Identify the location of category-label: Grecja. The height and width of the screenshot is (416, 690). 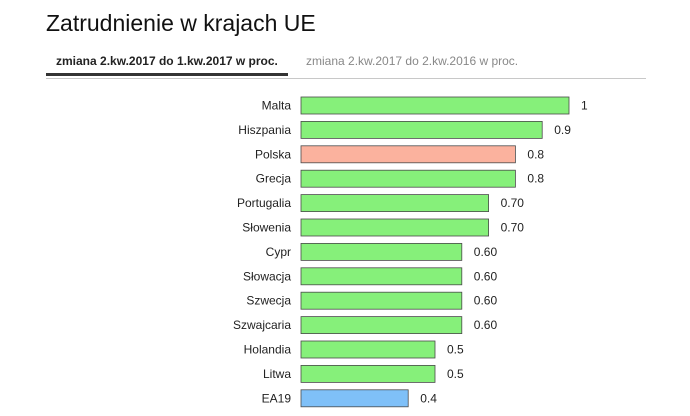
(274, 179).